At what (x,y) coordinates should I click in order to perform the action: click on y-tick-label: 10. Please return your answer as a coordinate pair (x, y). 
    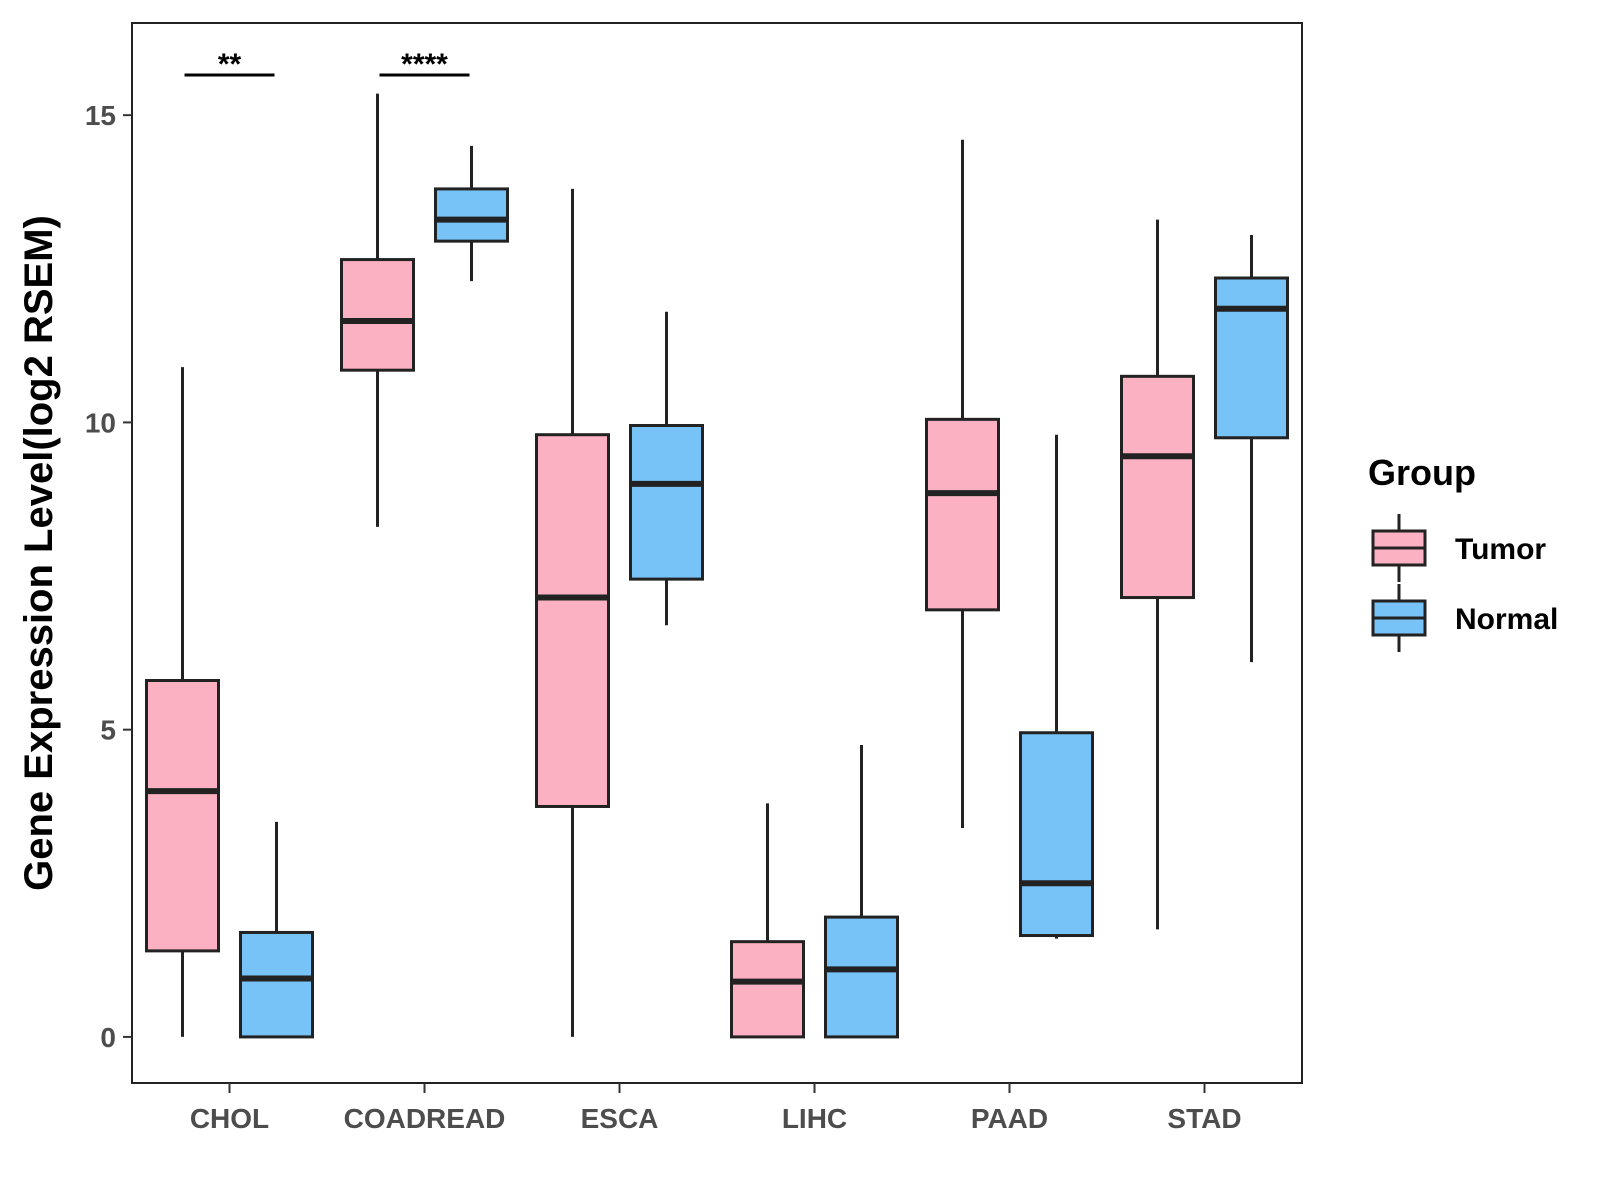
    Looking at the image, I should click on (100, 422).